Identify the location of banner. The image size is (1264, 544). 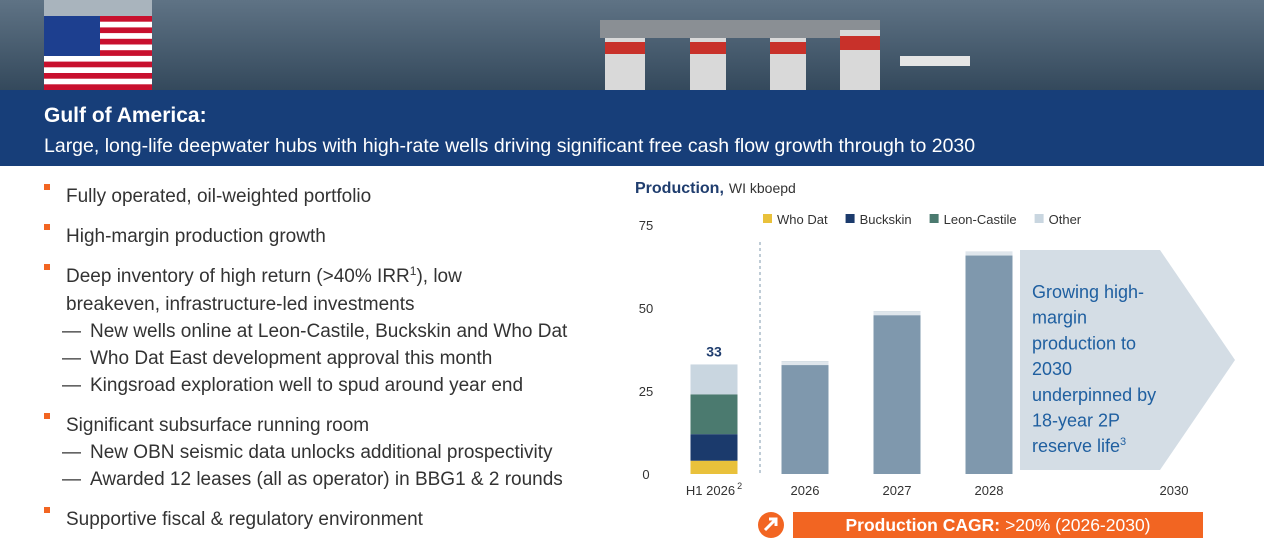
(632, 128).